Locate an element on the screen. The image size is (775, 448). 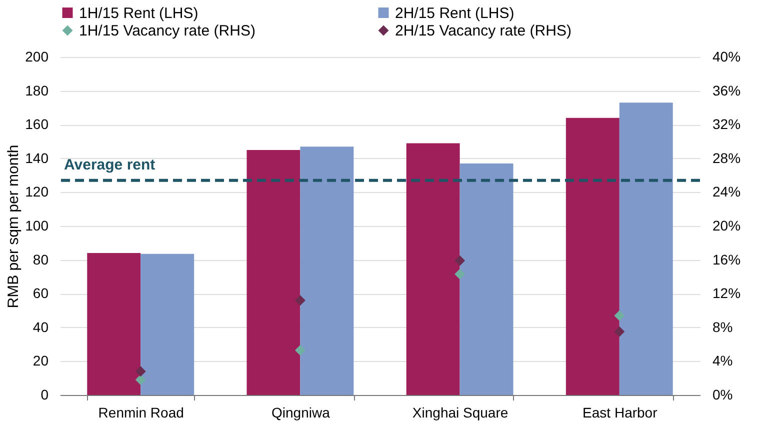
y2-tick-label: 28% is located at coordinates (726, 158).